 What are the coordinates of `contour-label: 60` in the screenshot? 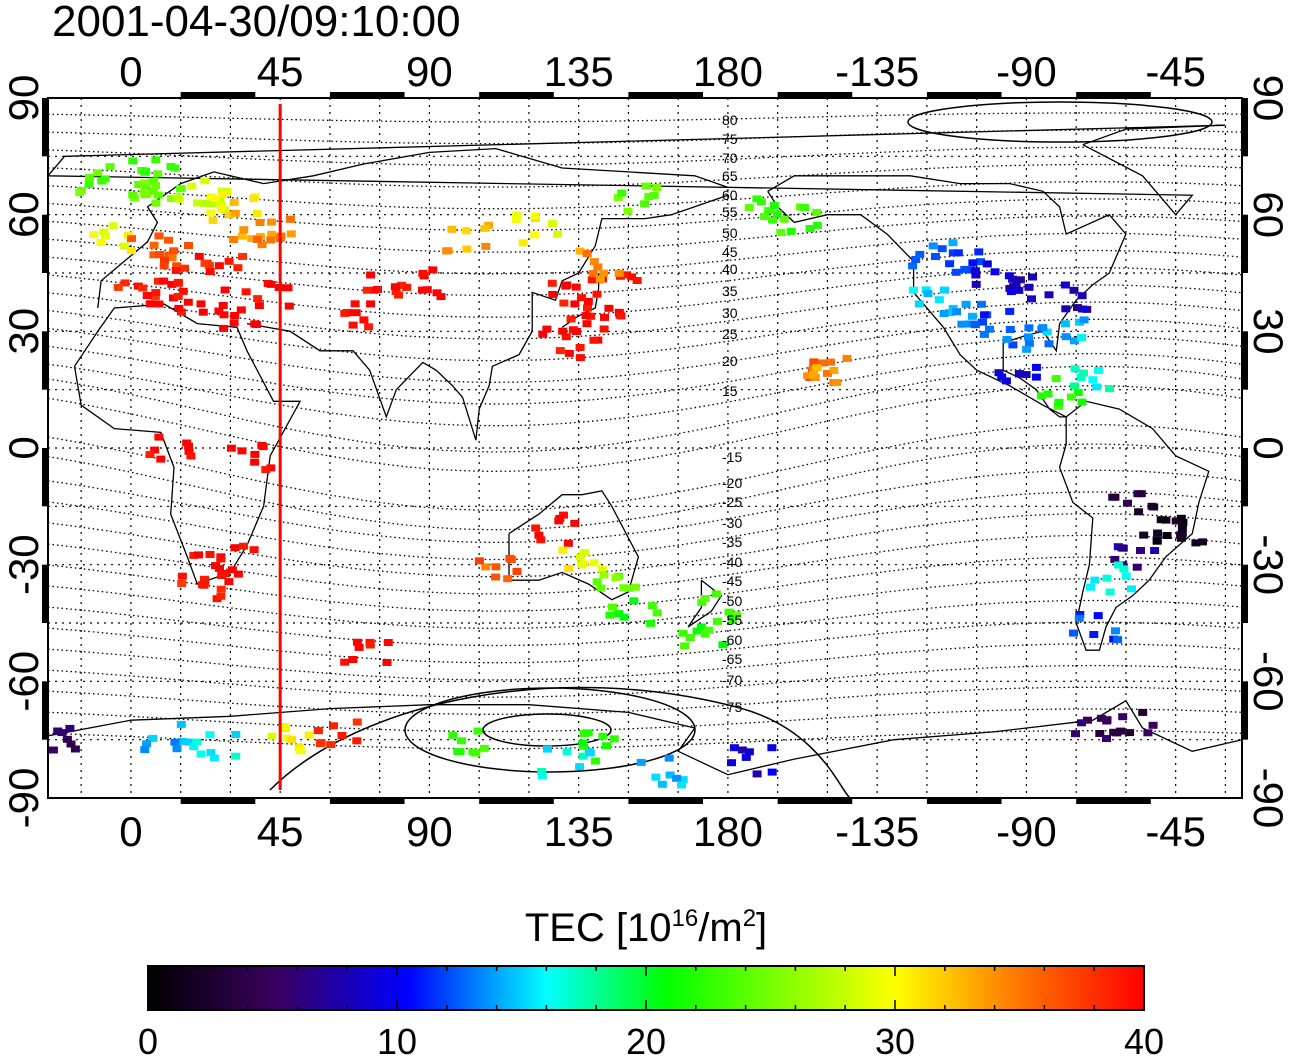 It's located at (730, 195).